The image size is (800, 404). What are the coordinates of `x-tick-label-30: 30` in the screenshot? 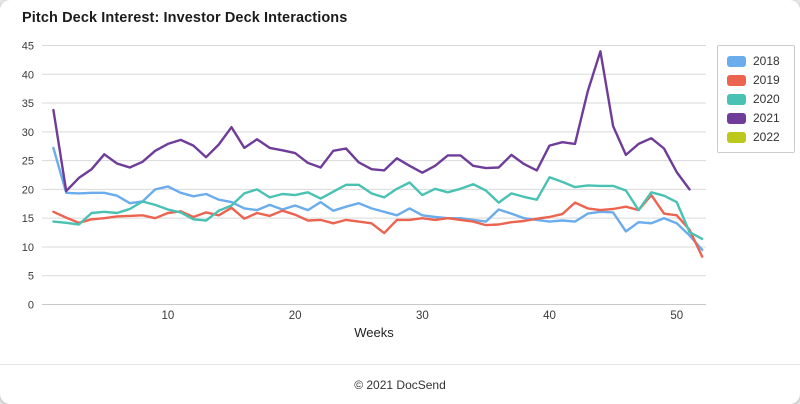 It's located at (422, 316).